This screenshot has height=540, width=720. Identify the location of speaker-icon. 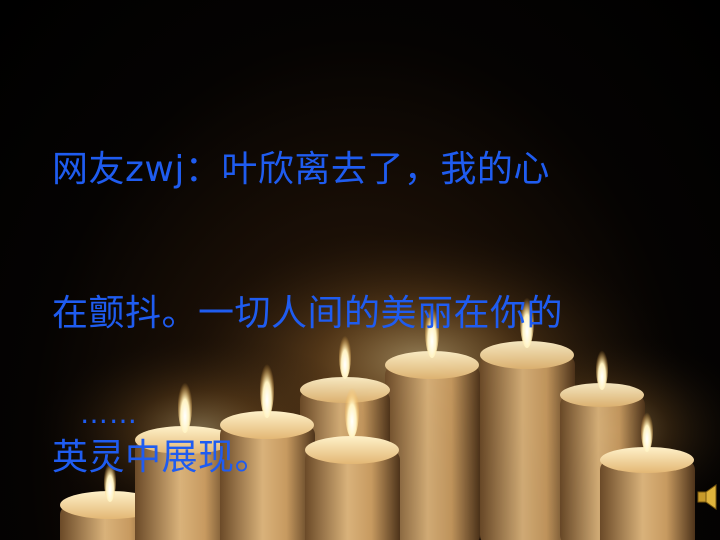
(706, 497).